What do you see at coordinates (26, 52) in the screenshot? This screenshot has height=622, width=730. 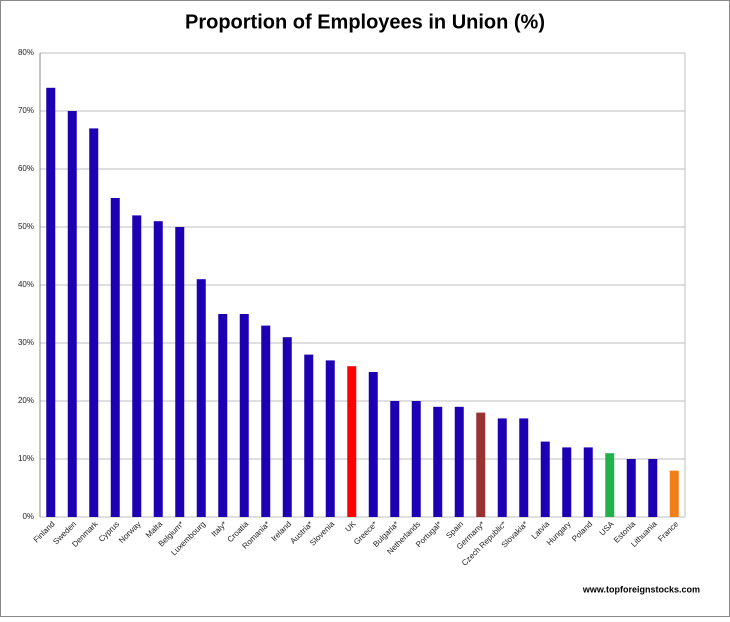 I see `y-tick-label: 80%` at bounding box center [26, 52].